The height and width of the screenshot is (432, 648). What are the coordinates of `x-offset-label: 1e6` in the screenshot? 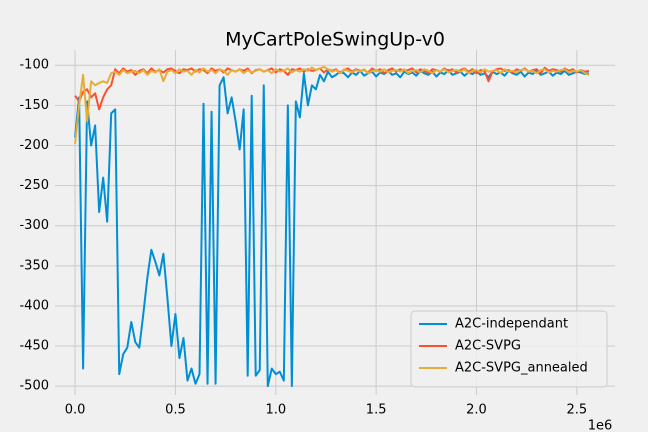 It's located at (600, 425).